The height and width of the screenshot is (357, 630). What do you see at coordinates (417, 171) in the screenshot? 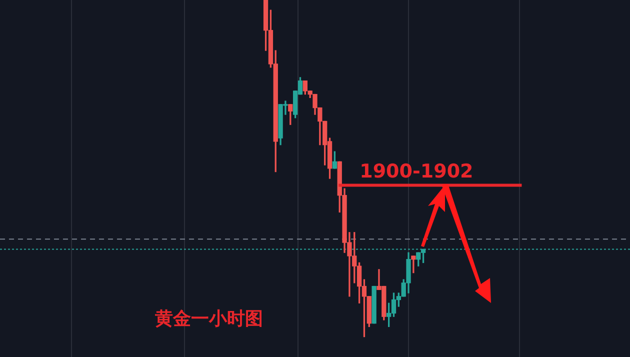
I see `annotation: 1900-1902` at bounding box center [417, 171].